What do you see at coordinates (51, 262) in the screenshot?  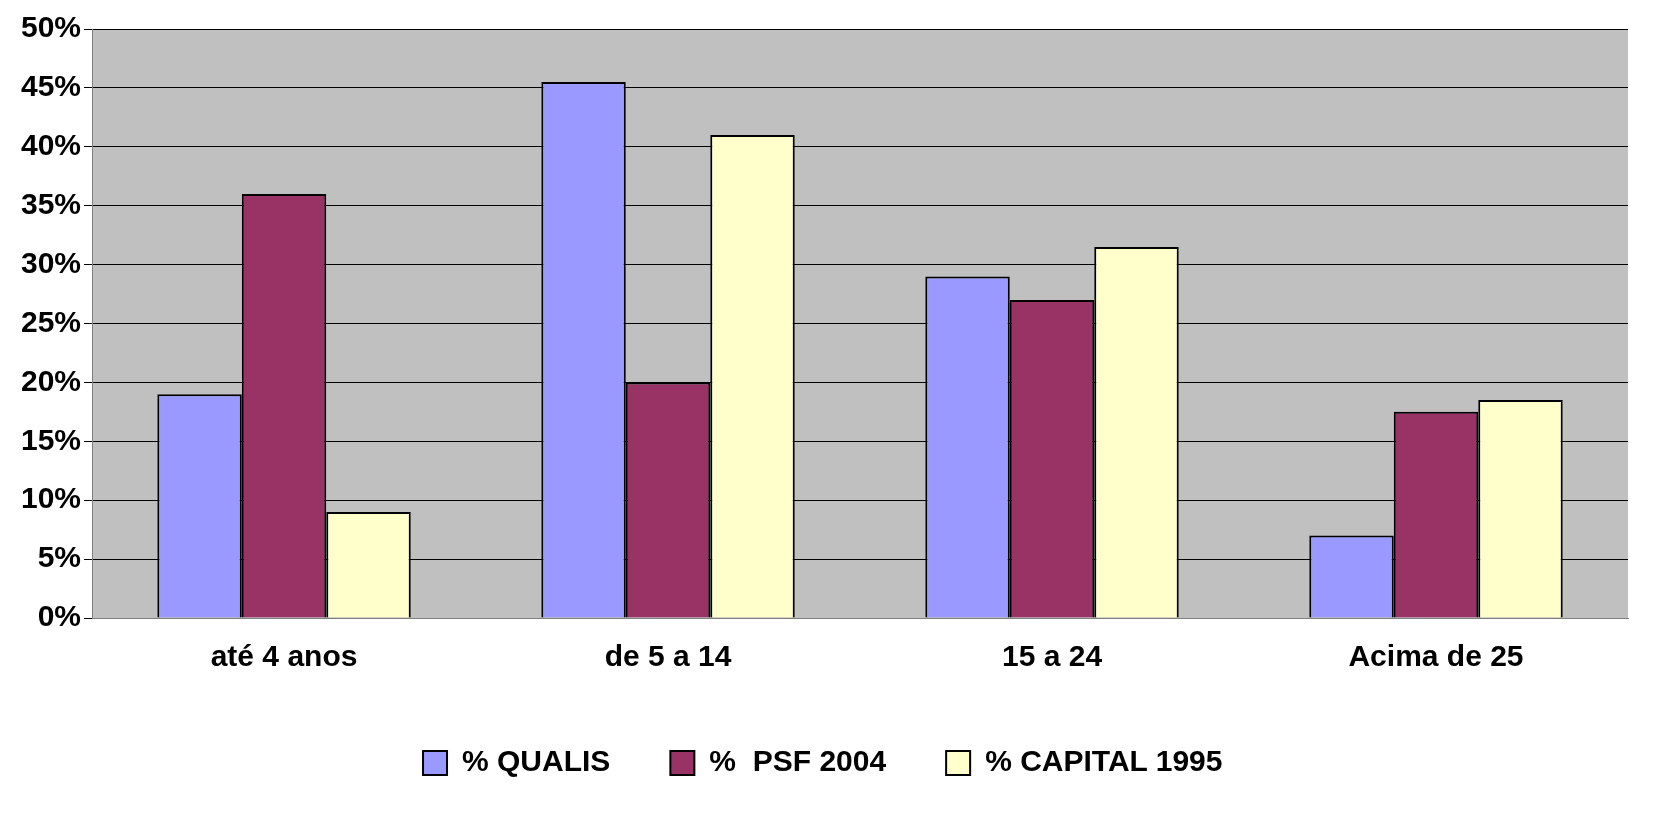 I see `y-tick-label: 30%` at bounding box center [51, 262].